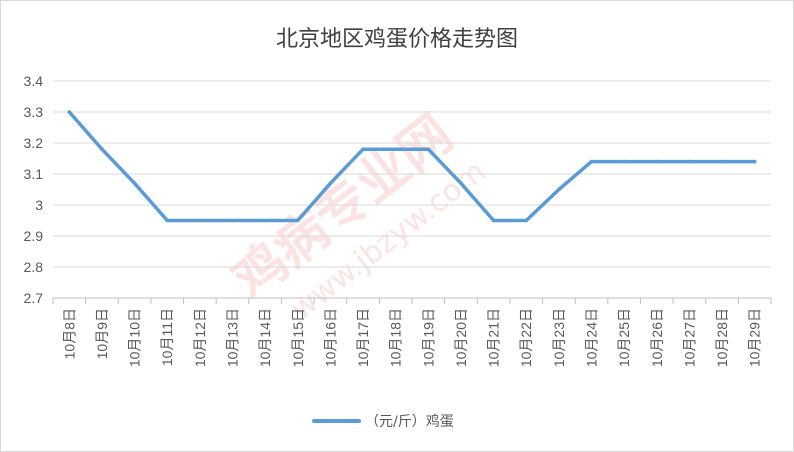  What do you see at coordinates (526, 337) in the screenshot?
I see `x-tick-label: 10月22日` at bounding box center [526, 337].